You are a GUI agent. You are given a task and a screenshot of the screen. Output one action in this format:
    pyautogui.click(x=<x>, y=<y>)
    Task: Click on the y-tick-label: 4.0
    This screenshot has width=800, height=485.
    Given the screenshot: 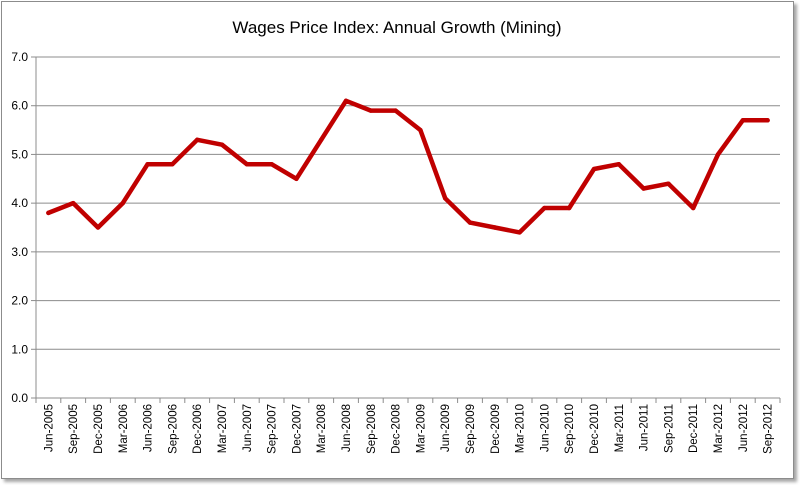 What is the action you would take?
    pyautogui.click(x=19, y=203)
    